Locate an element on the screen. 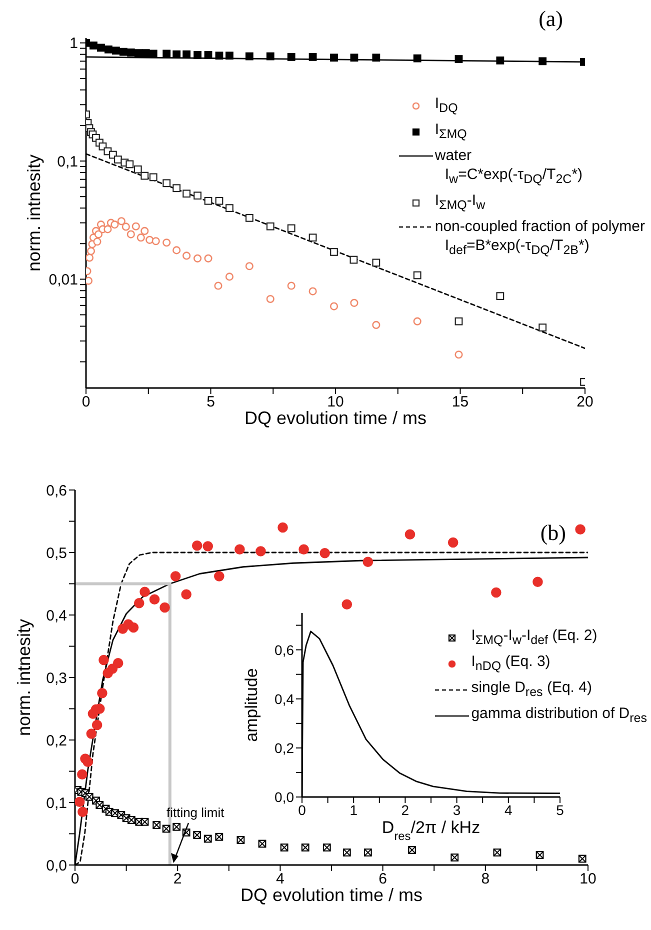  legend-label: I$_{DQ}$ is located at coordinates (446, 105).